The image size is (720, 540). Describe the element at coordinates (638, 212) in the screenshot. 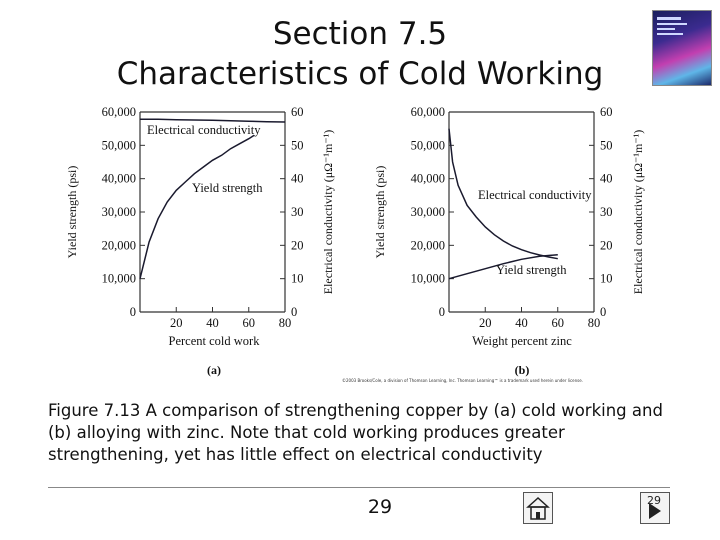

I see `ylabel-b-right: Electrical conductivity (μΩ⁻¹m⁻¹)` at that location.